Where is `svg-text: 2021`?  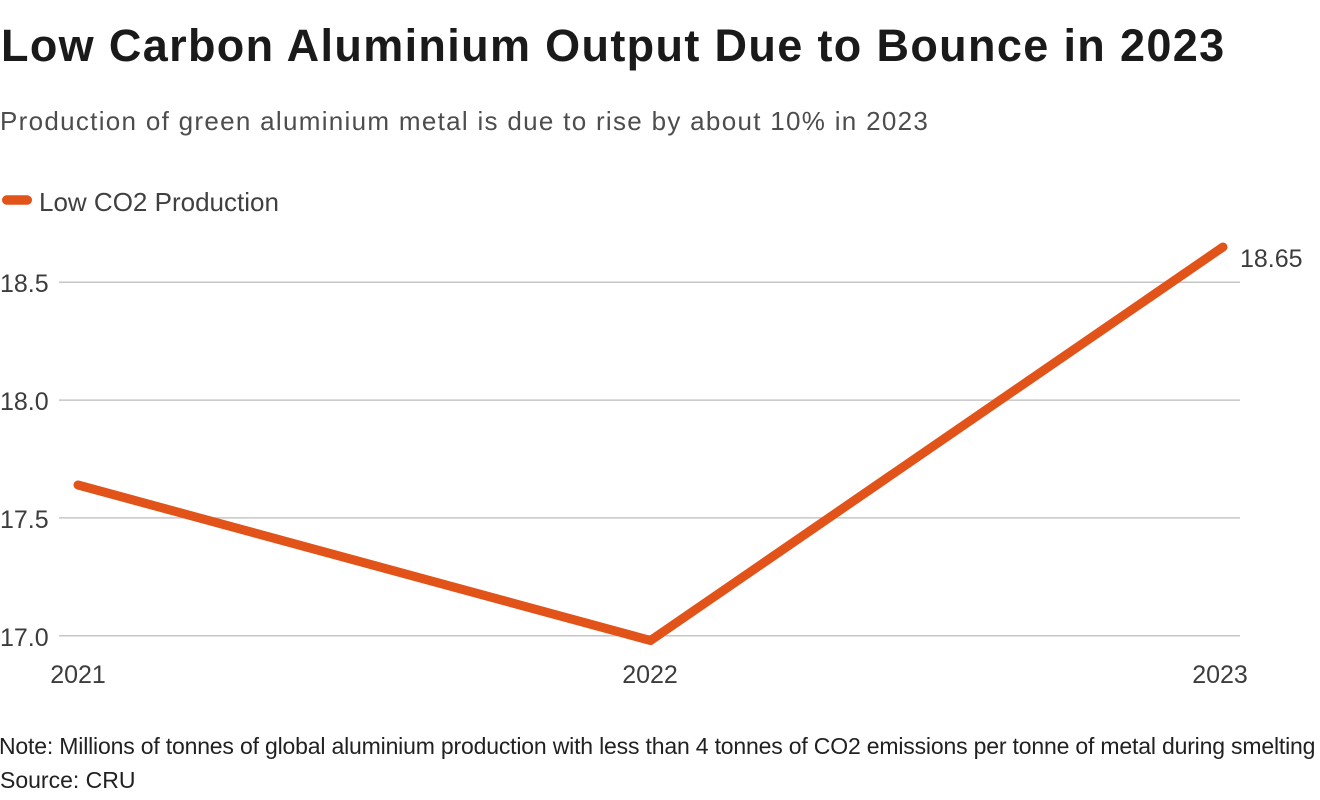 svg-text: 2021 is located at coordinates (78, 675).